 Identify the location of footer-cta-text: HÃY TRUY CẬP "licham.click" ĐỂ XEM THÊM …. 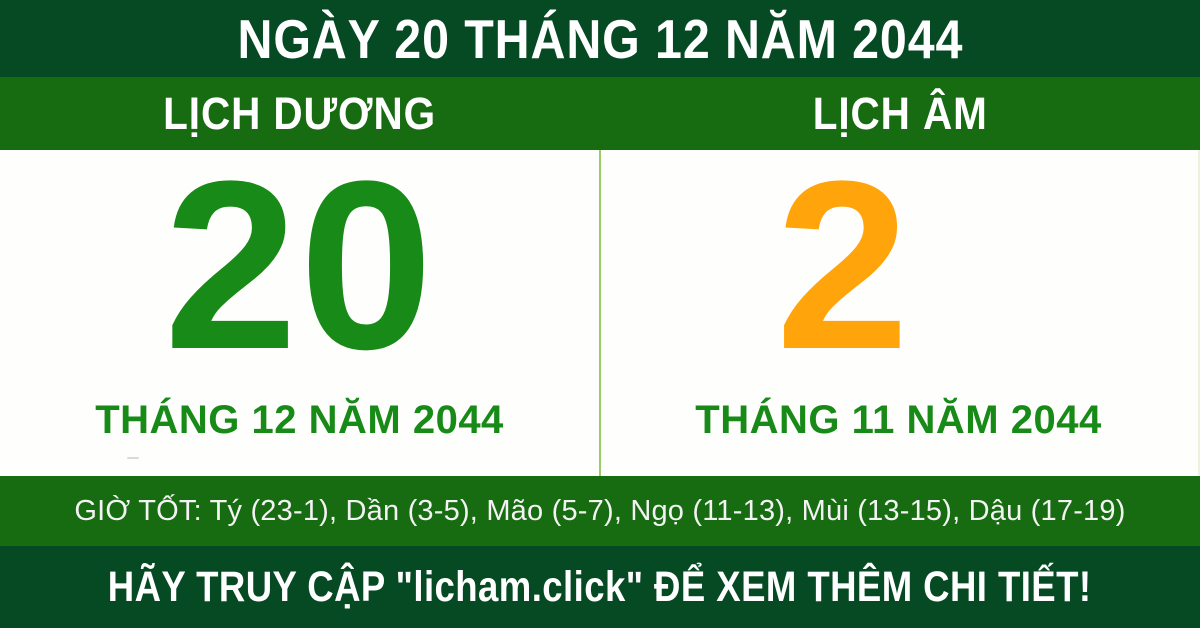
(600, 586).